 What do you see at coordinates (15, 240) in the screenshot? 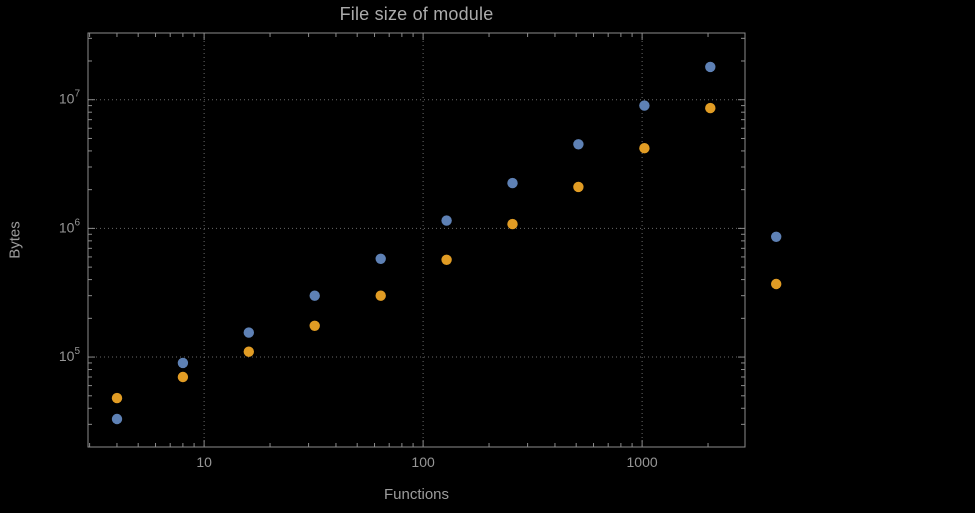
I see `y-axis-label: Bytes` at bounding box center [15, 240].